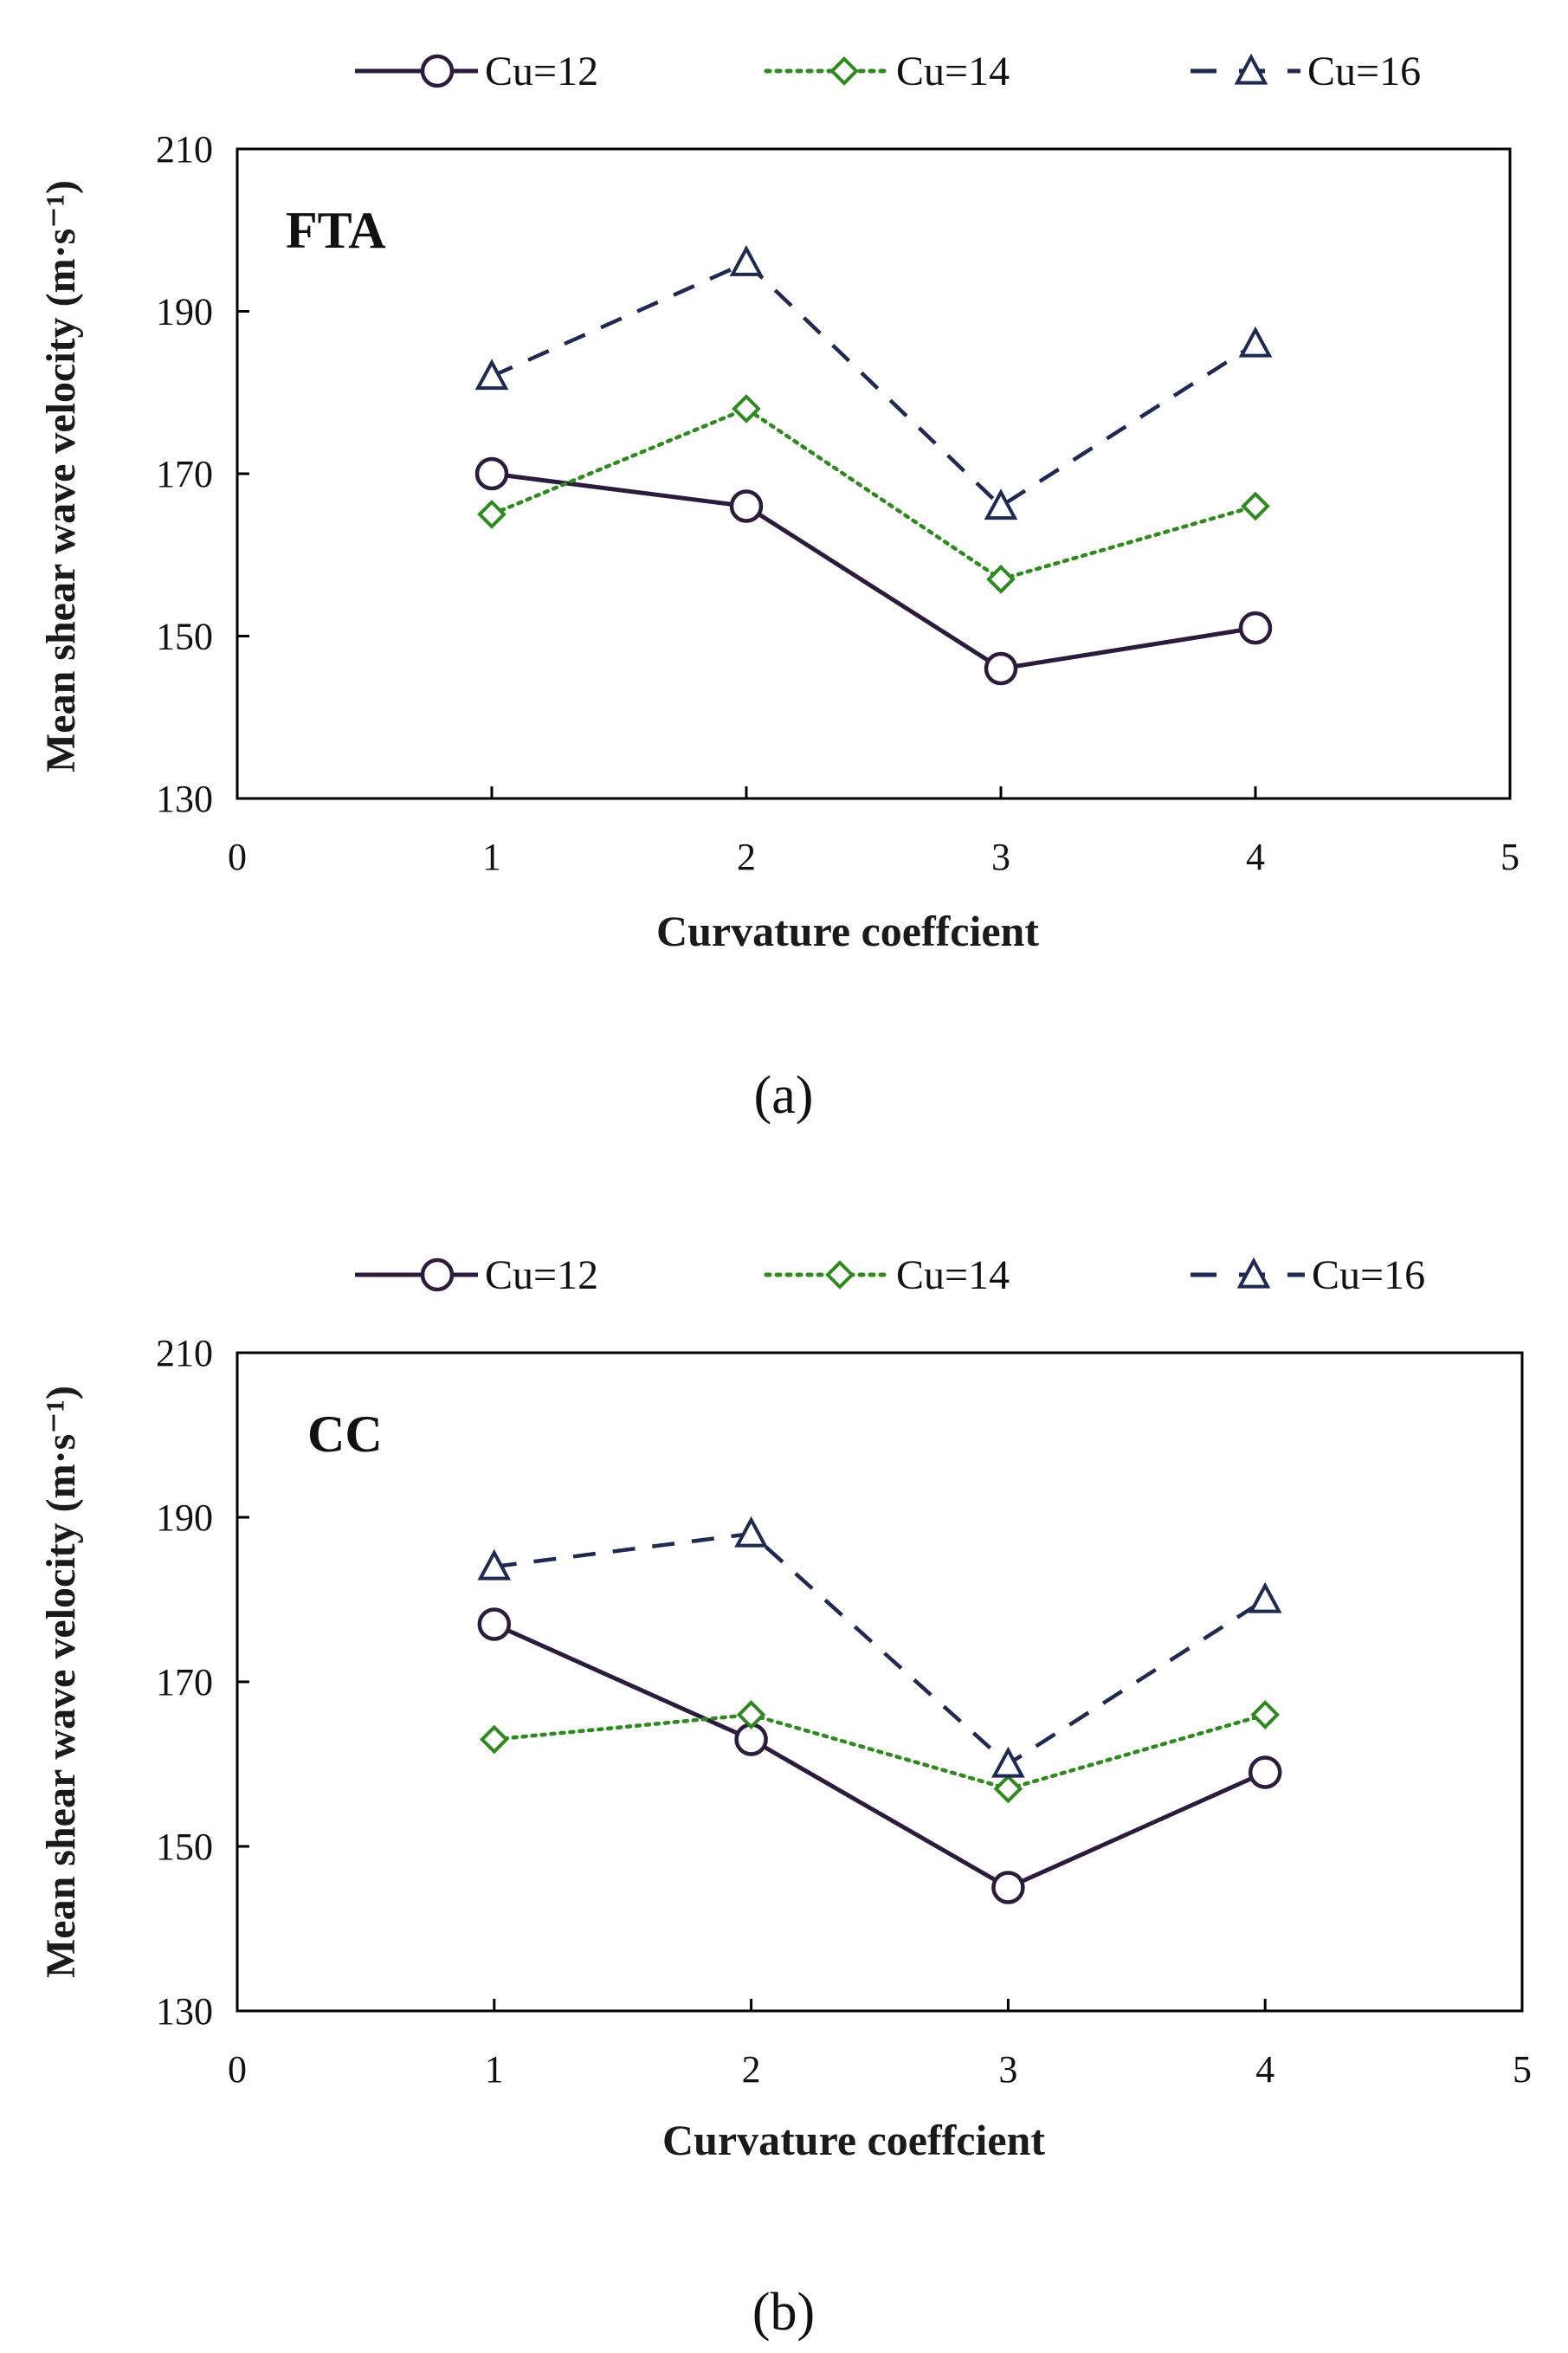 This screenshot has width=1568, height=2353. I want to click on inset-label: CC, so click(345, 1434).